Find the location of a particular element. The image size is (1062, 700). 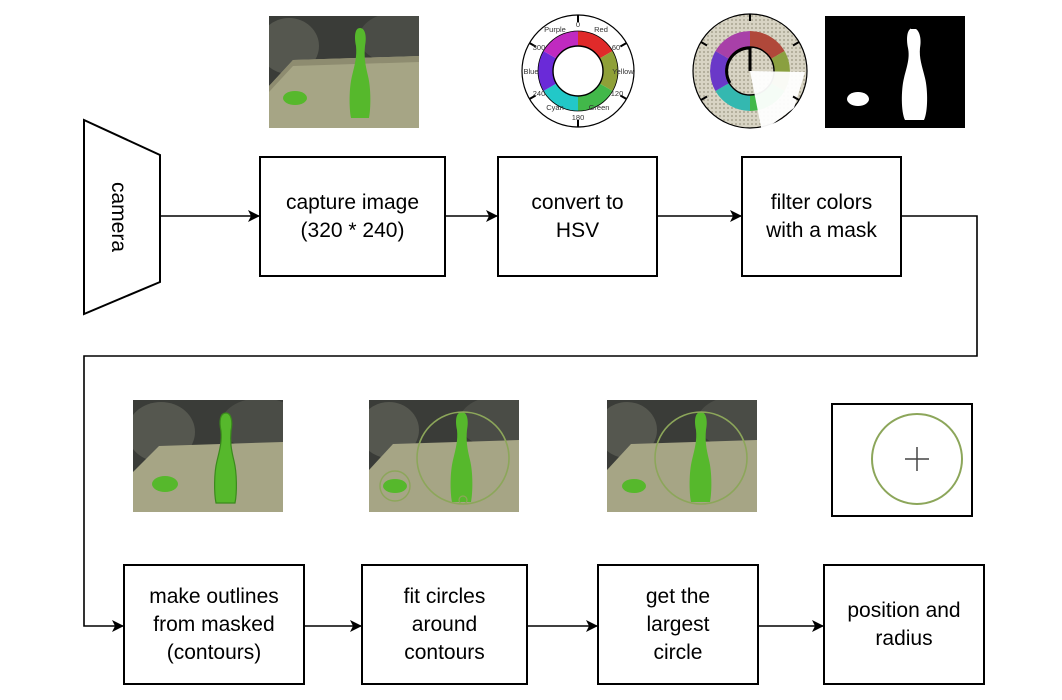

step-output-label: position and radius is located at coordinates (904, 624).